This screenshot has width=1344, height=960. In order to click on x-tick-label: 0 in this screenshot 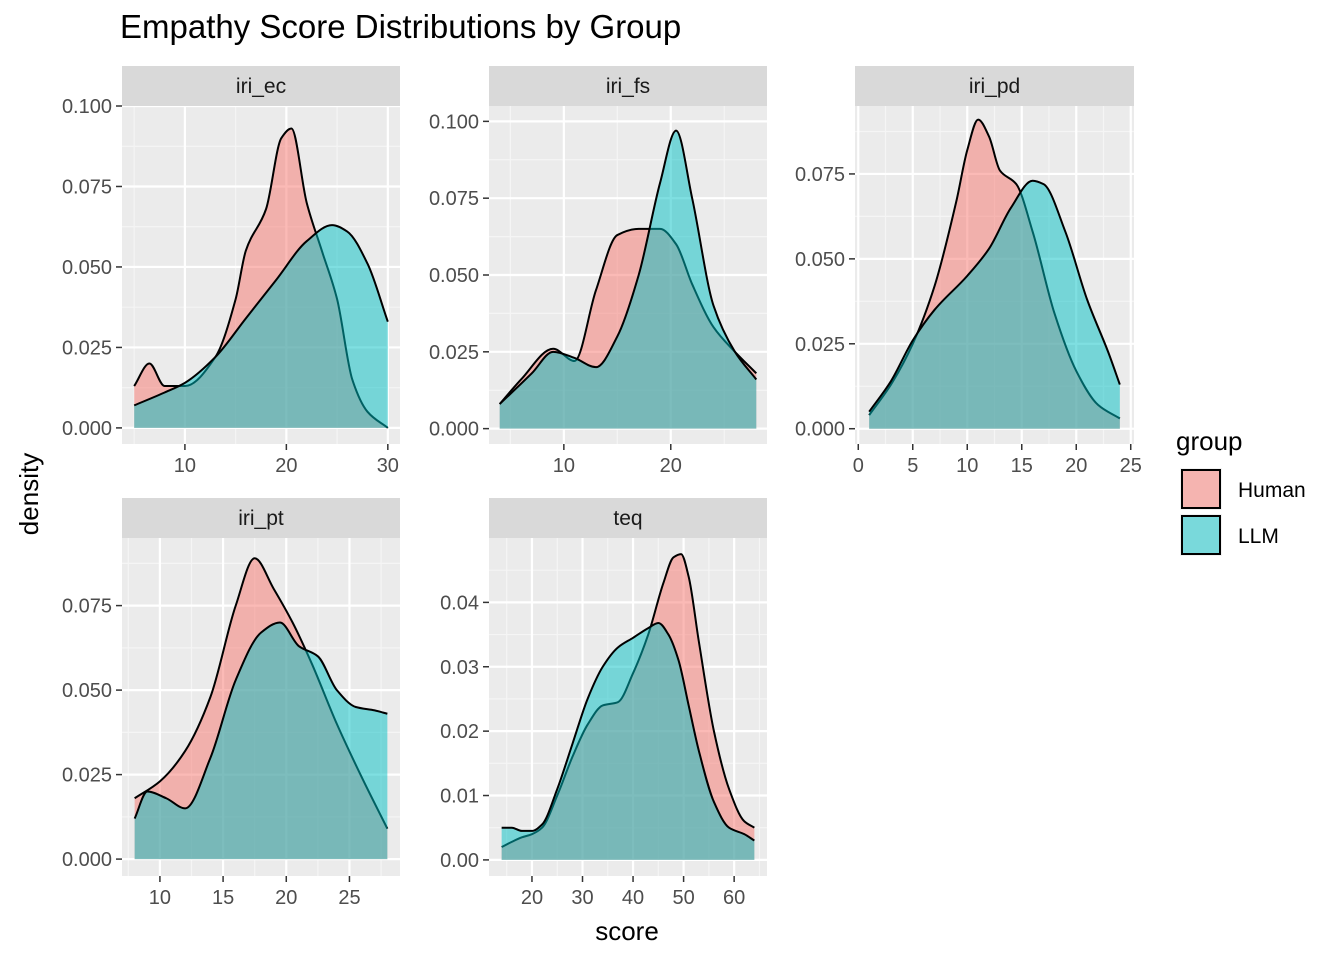, I will do `click(858, 466)`.